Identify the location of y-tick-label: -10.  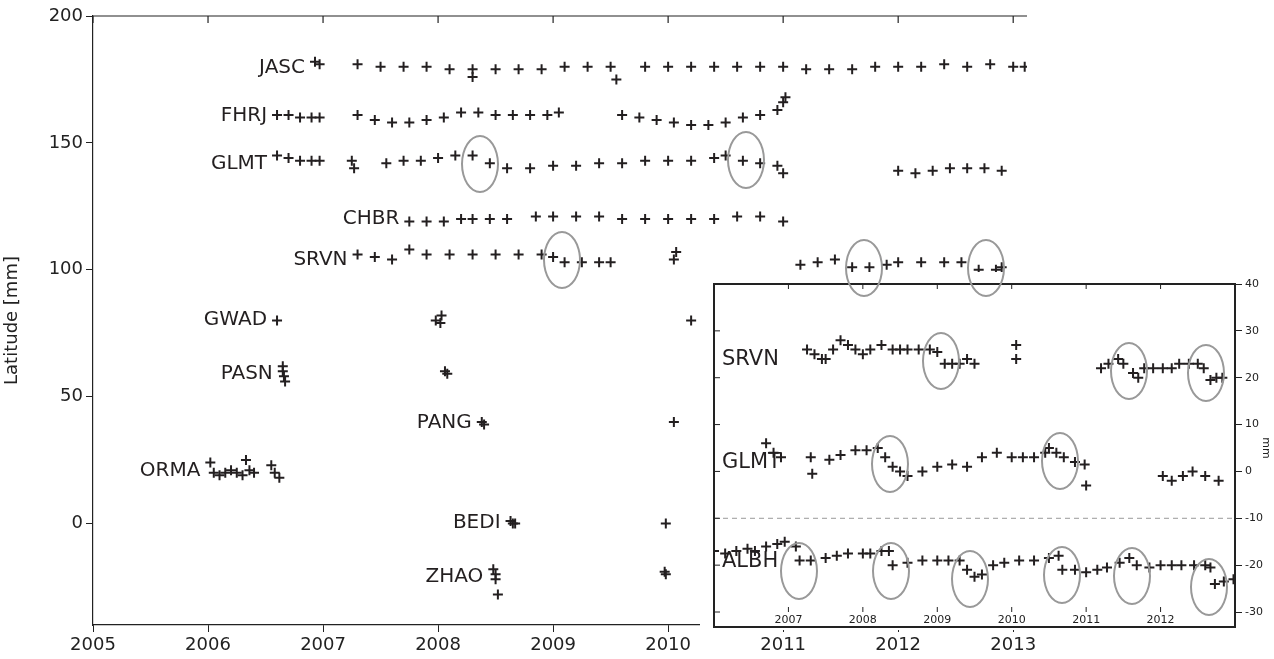
(1254, 518).